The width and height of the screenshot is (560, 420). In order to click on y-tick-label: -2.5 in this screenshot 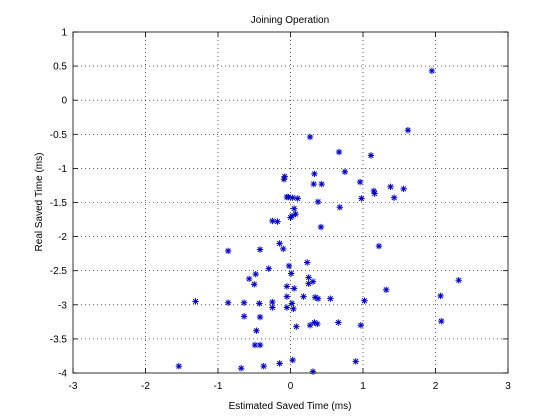, I will do `click(59, 271)`.